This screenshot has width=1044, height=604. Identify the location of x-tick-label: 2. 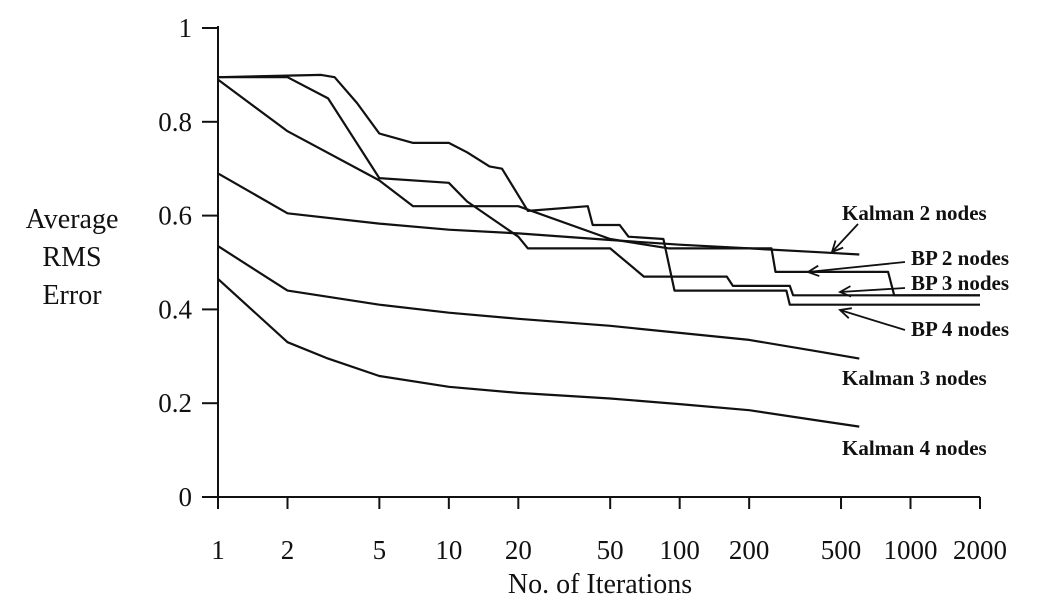
(288, 550).